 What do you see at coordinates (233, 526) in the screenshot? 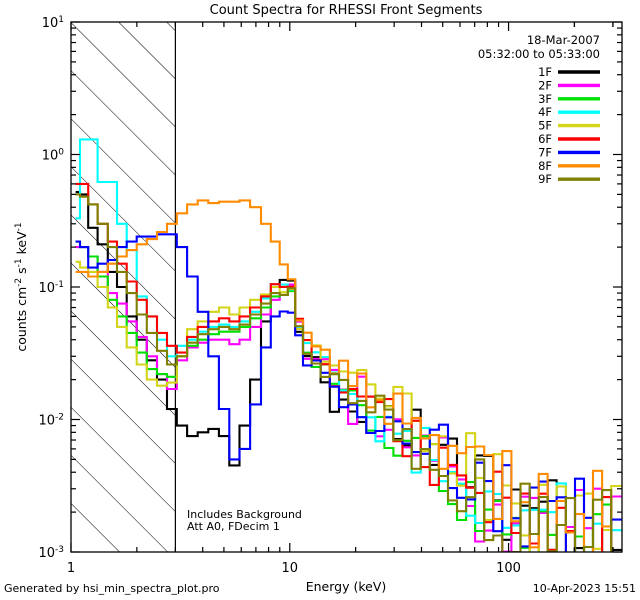
I see `annotation-attenuator-state: Att A0, FDecim 1` at bounding box center [233, 526].